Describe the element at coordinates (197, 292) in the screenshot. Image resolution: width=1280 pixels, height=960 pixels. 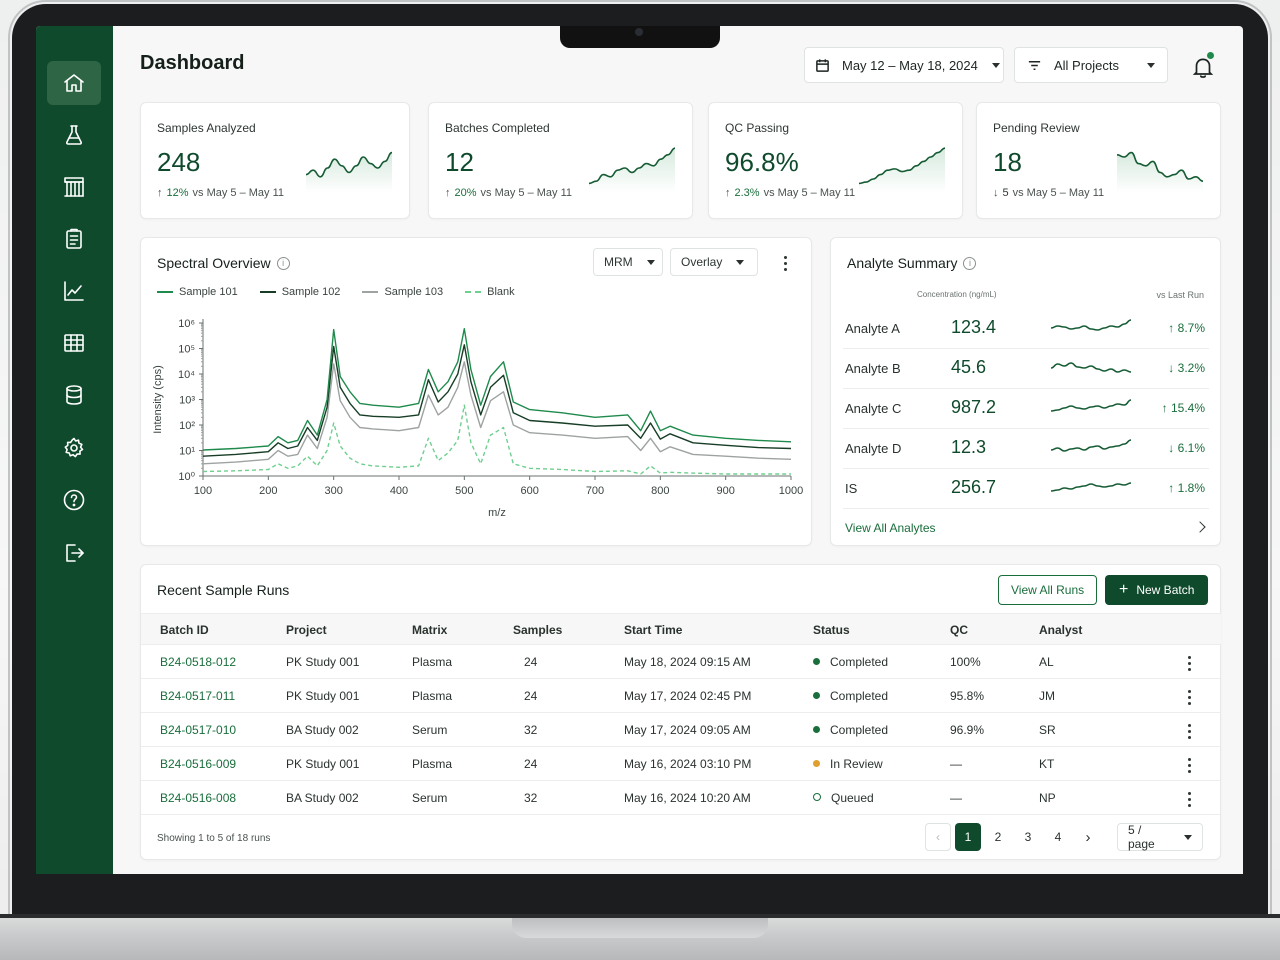
I see `legend-item-sample-101: Sample 101` at that location.